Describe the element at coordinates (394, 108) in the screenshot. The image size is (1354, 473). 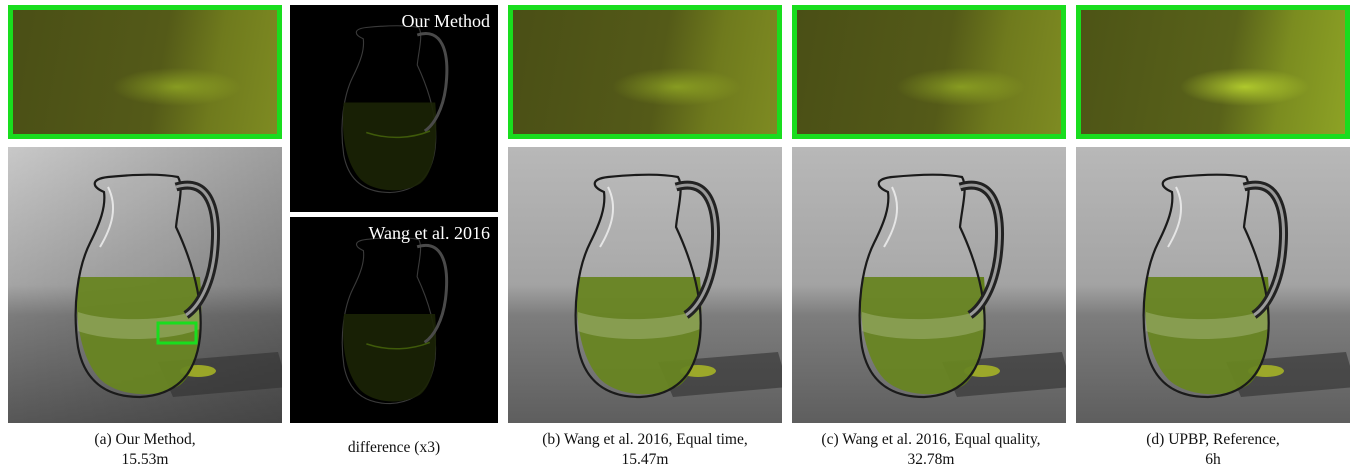
I see `difference-our-method: Our Method` at that location.